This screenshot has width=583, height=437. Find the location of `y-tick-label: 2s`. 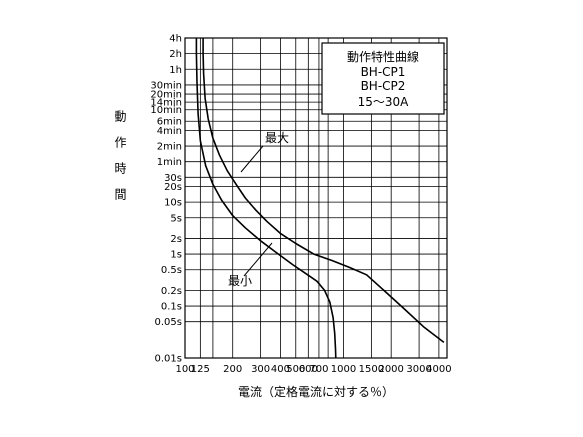

y-tick-label: 2s is located at coordinates (176, 239).